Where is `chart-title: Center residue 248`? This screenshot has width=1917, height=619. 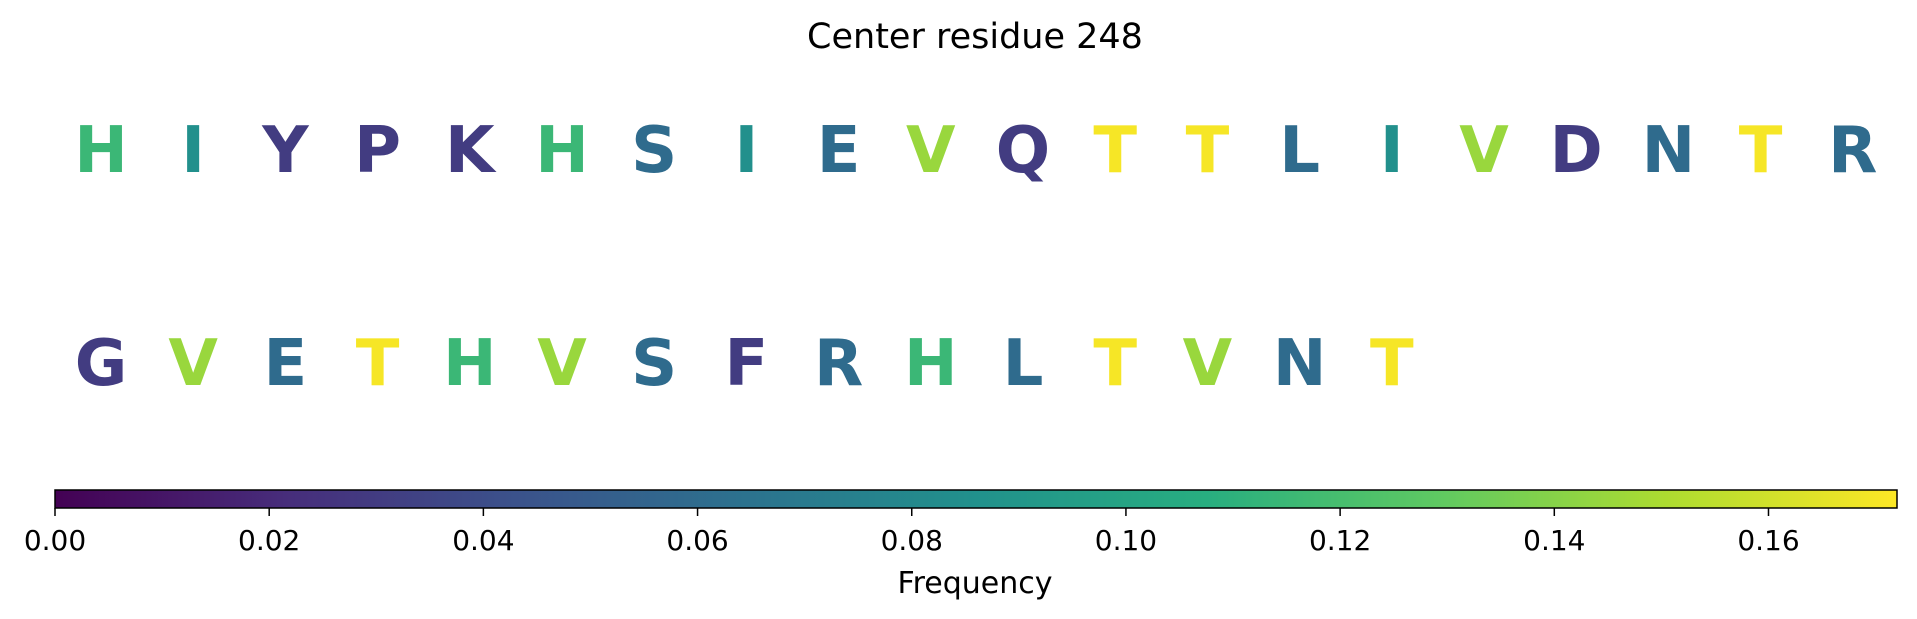 chart-title: Center residue 248 is located at coordinates (975, 37).